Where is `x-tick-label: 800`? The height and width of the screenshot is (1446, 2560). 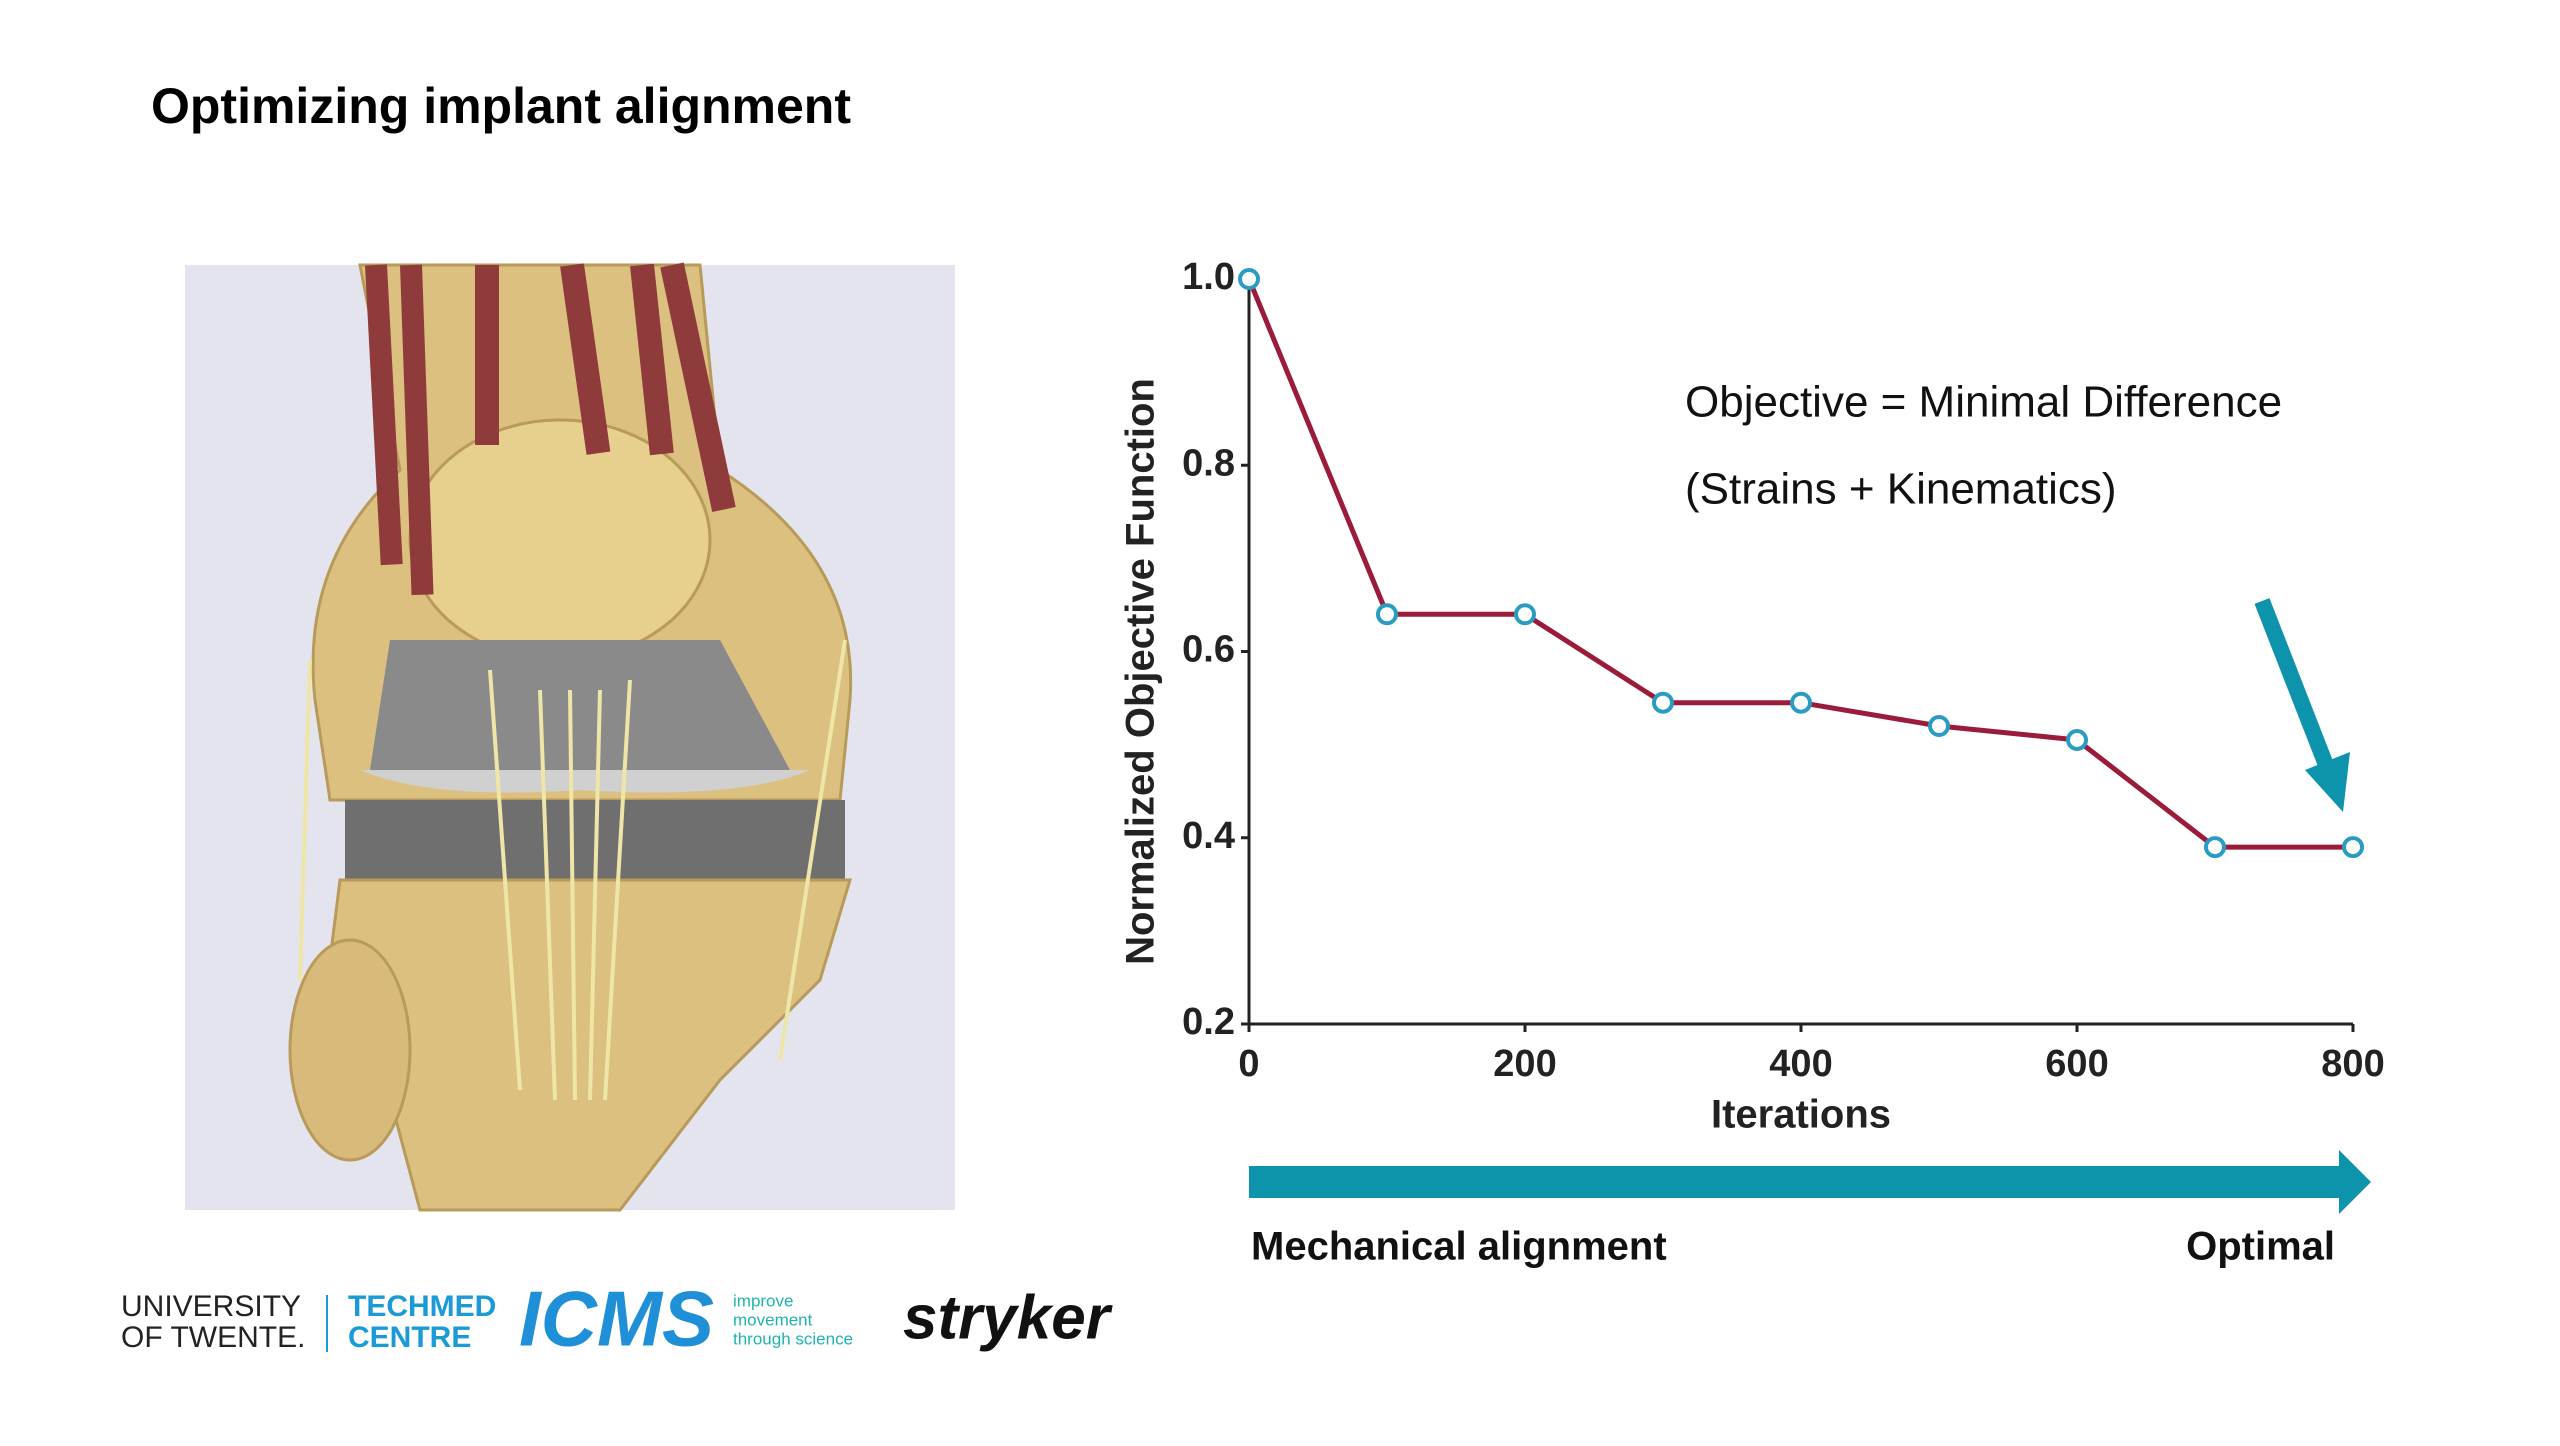 x-tick-label: 800 is located at coordinates (2352, 1064).